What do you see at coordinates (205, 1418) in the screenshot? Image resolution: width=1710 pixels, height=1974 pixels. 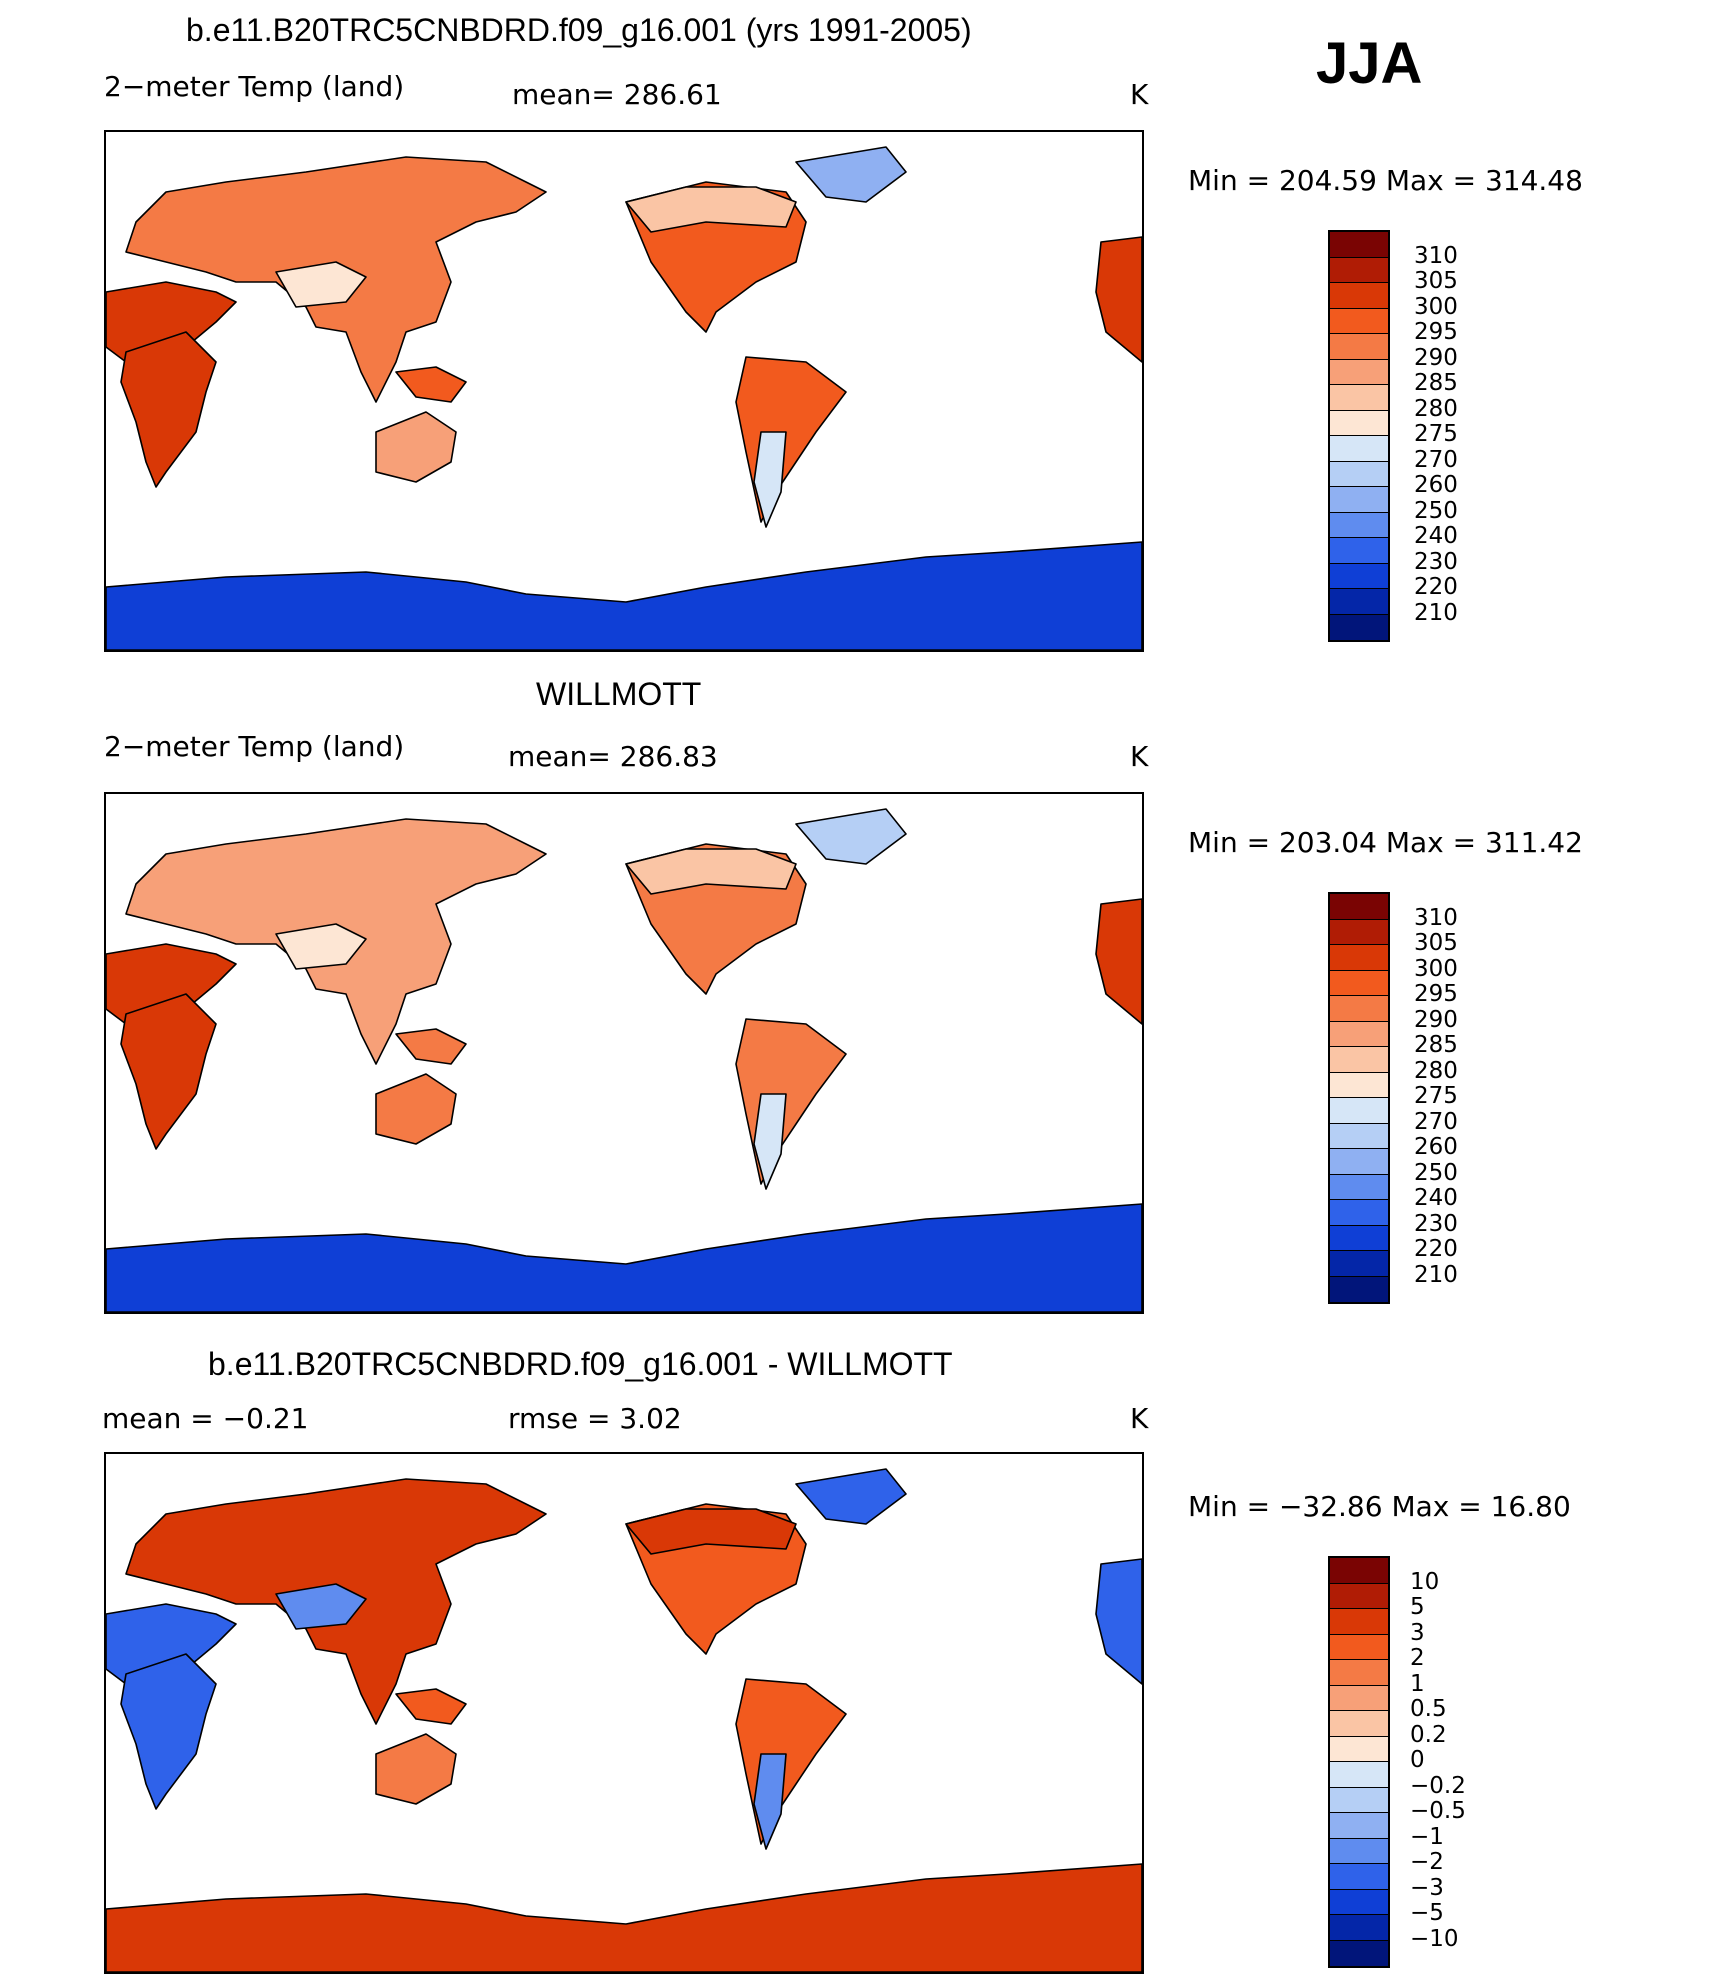 I see `panel-3-mean: mean = −0.21` at bounding box center [205, 1418].